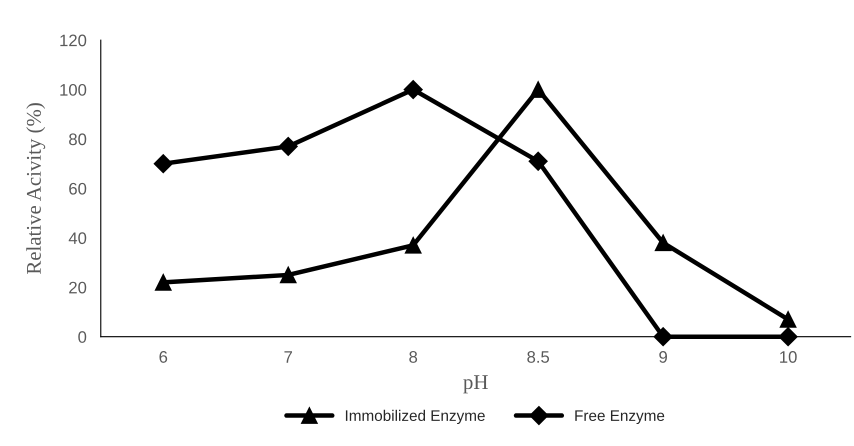  I want to click on y-tick-label: 0, so click(82, 337).